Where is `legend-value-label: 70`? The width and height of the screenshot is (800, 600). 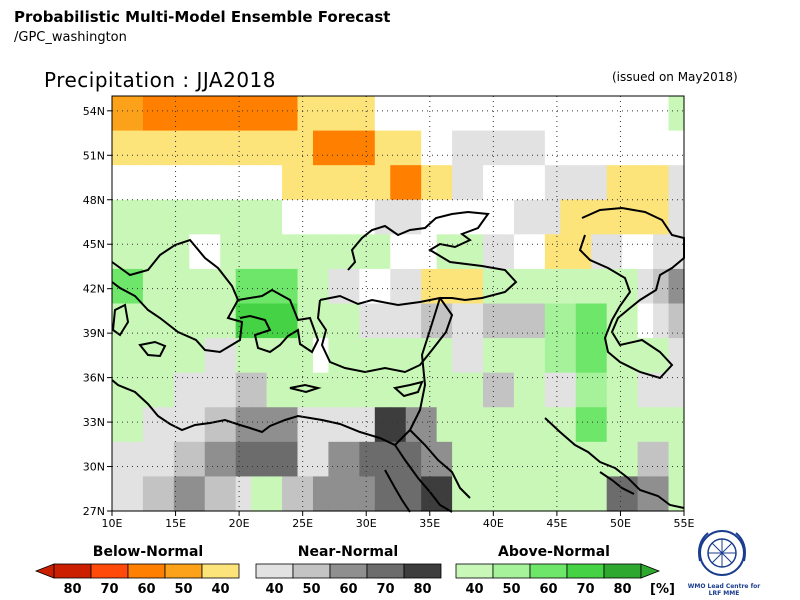
legend-value-label: 70 is located at coordinates (385, 589).